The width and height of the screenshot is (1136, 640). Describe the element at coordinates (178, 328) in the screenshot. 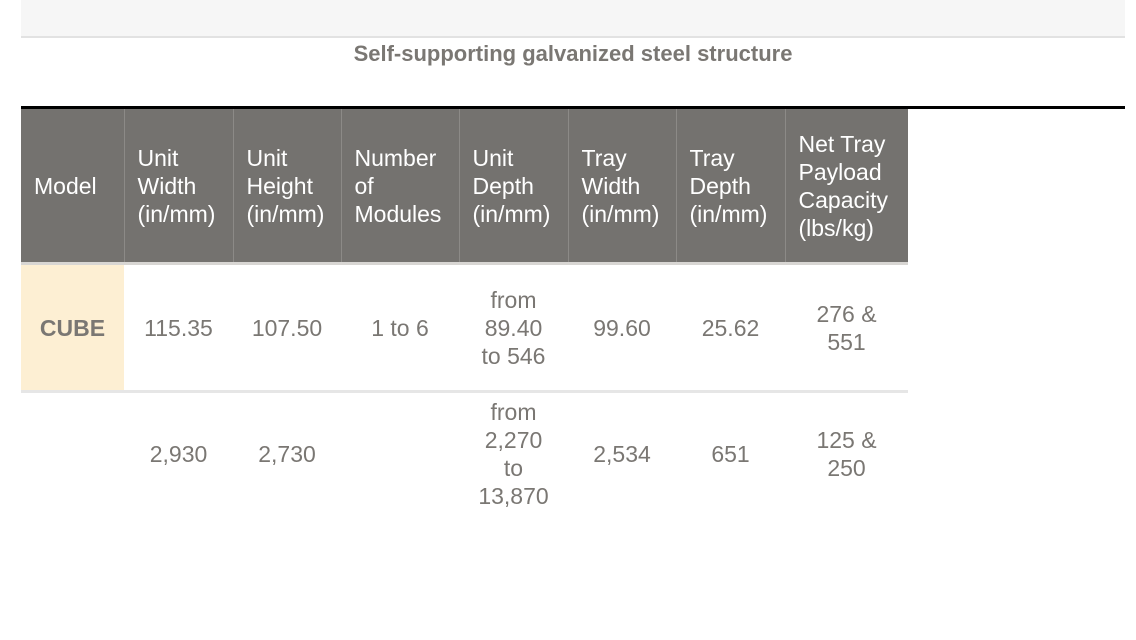

I see `unit-width-cell: 115.35` at that location.